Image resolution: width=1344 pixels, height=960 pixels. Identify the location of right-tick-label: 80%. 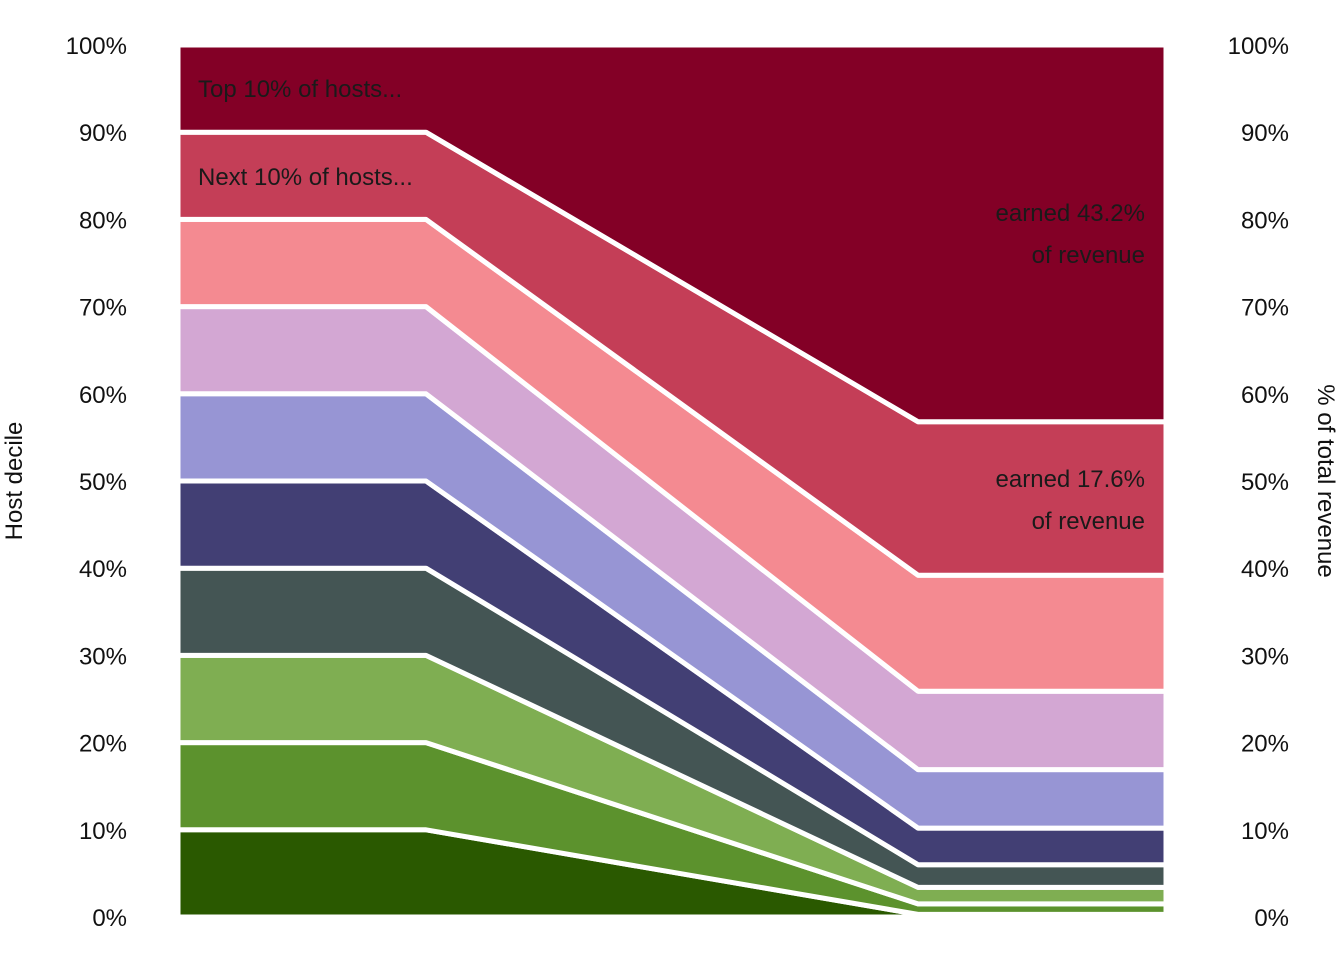
(1265, 220).